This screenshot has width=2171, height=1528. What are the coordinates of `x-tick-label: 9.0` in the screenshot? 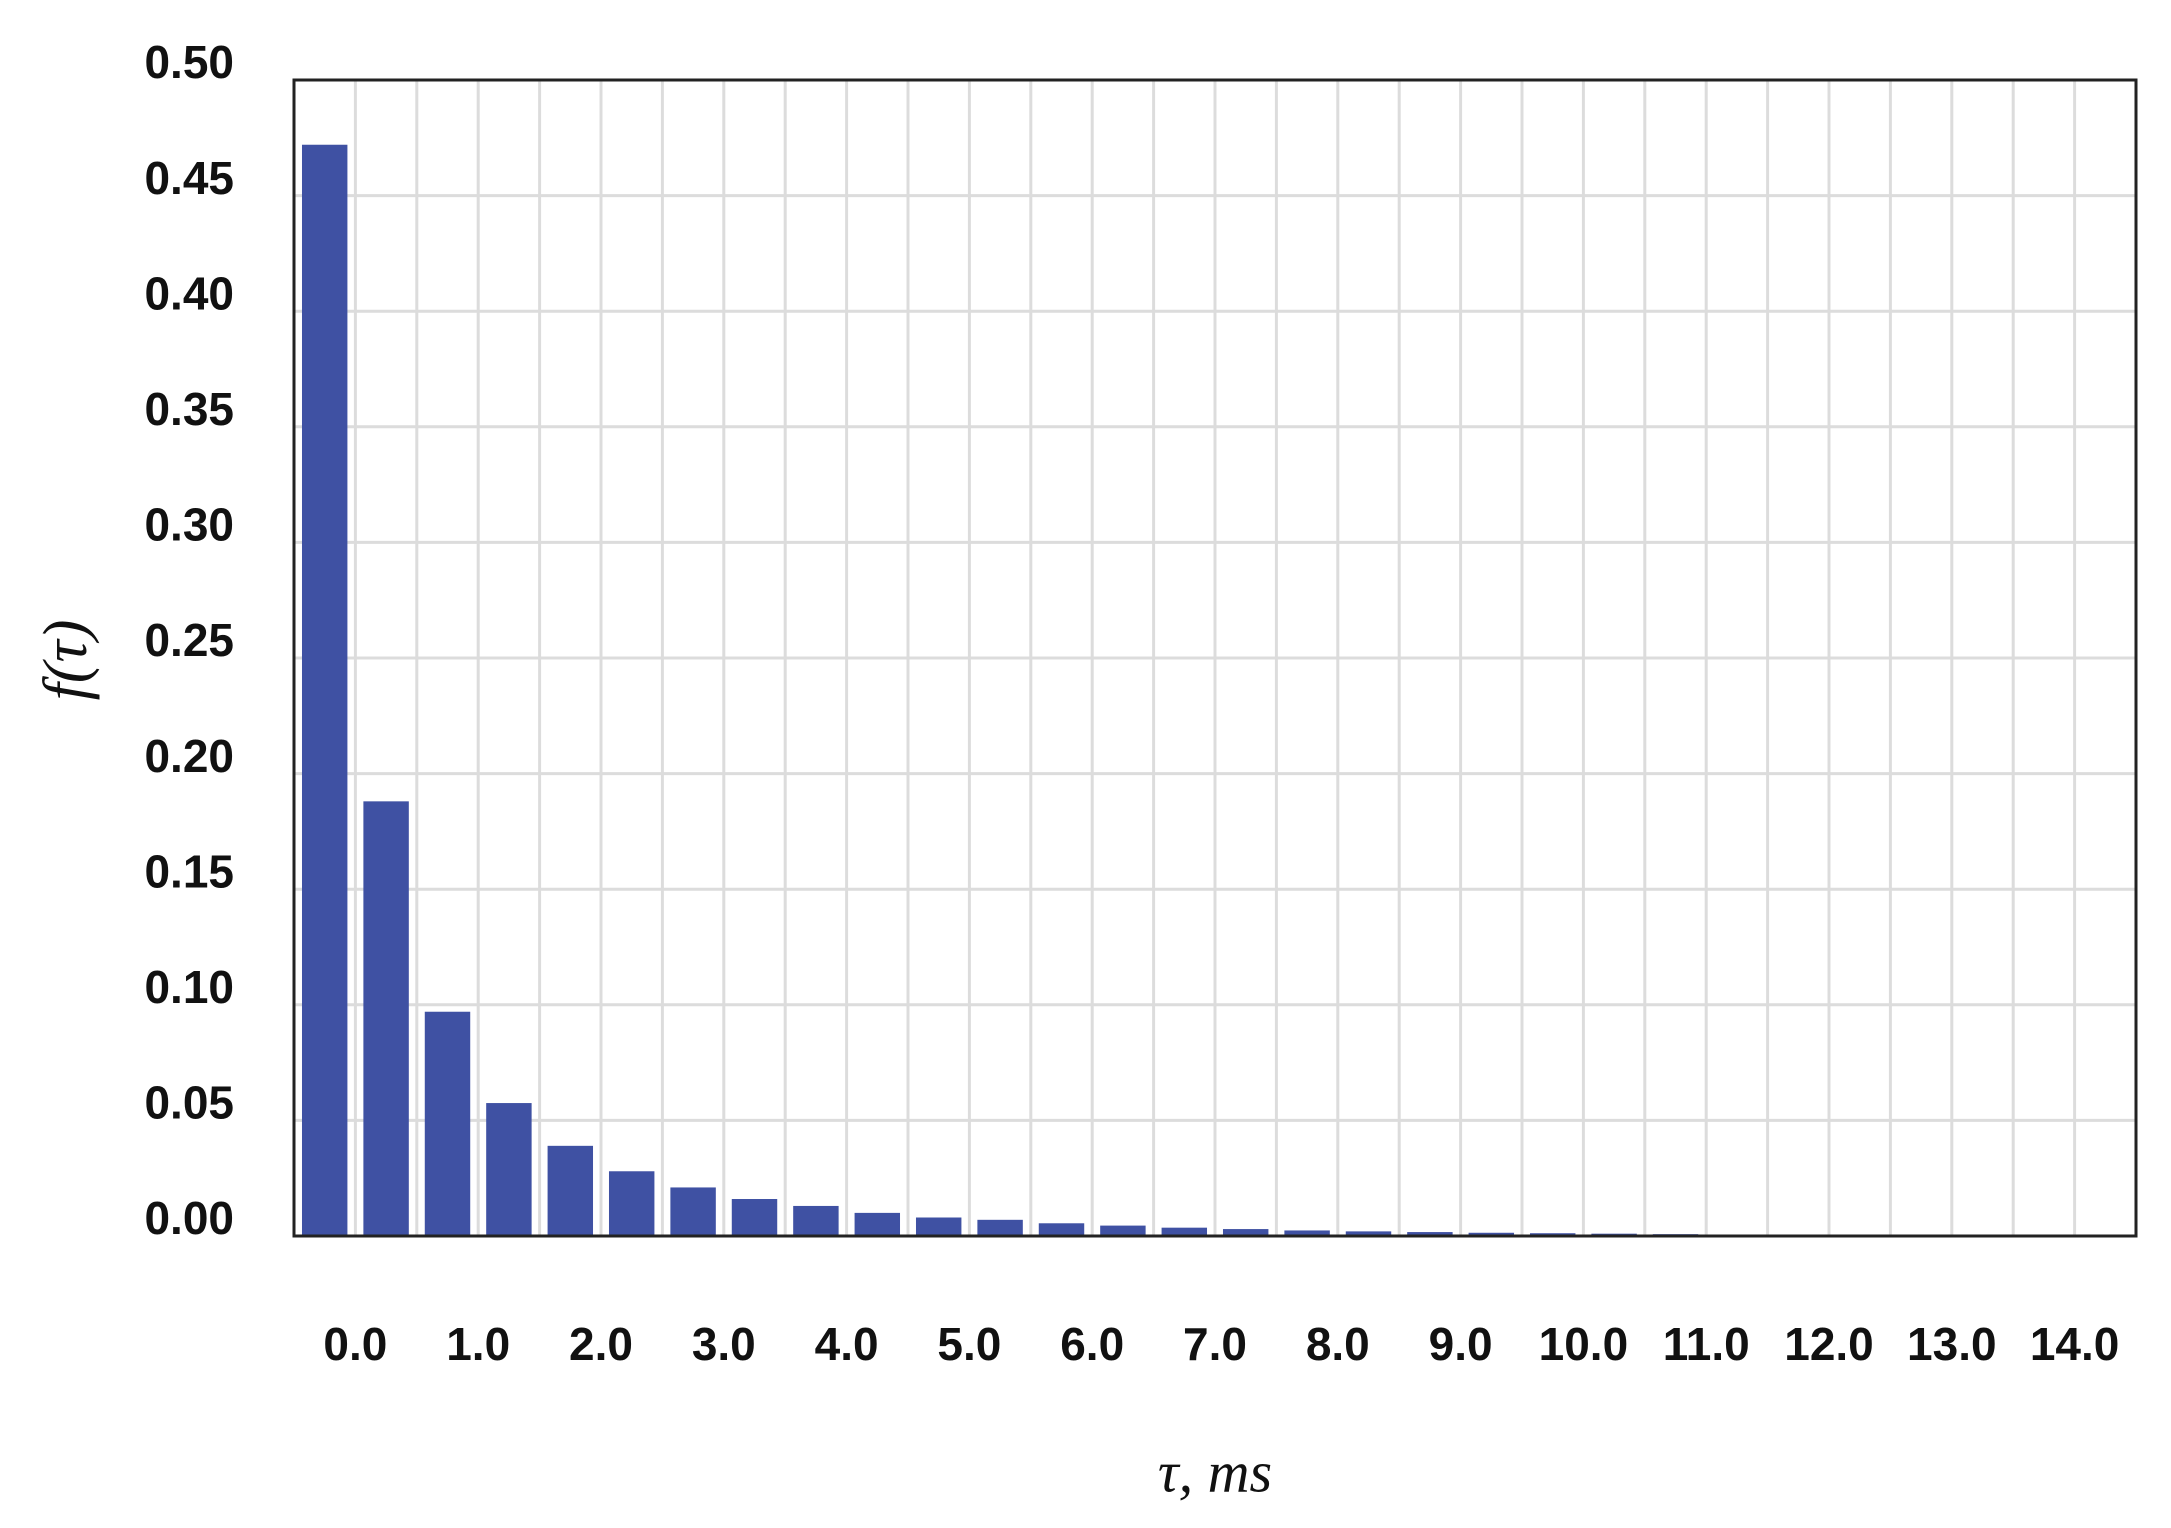 It's located at (1461, 1344).